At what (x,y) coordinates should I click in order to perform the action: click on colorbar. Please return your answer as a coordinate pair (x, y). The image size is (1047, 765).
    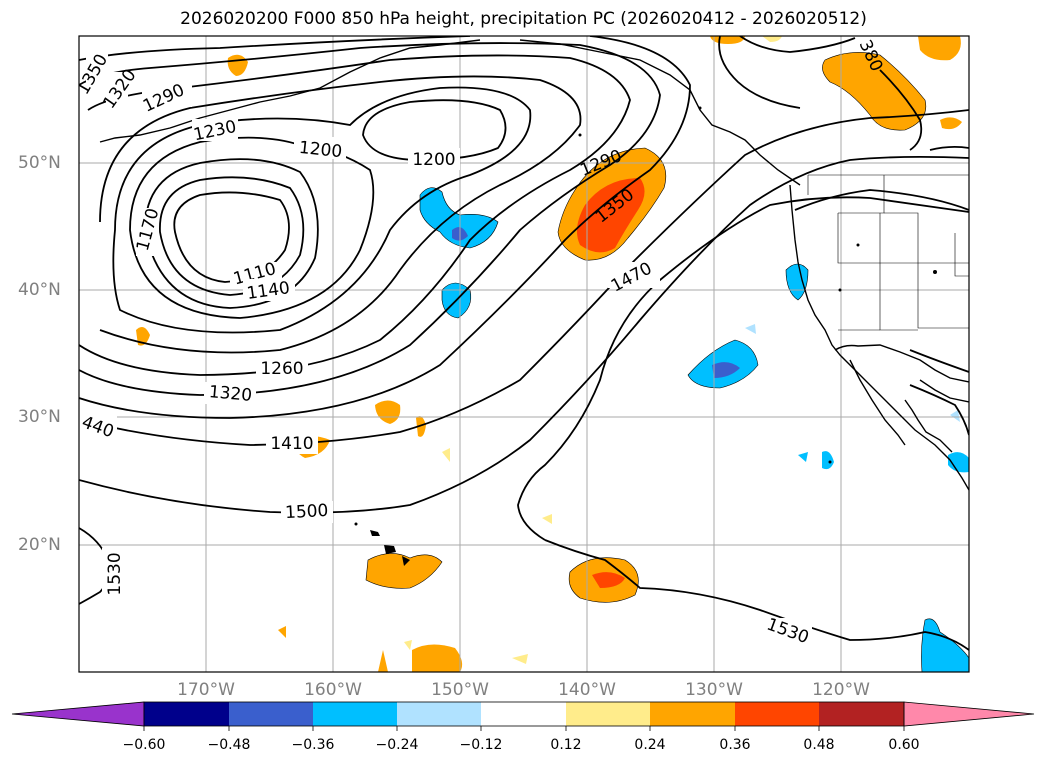
    Looking at the image, I should click on (523, 716).